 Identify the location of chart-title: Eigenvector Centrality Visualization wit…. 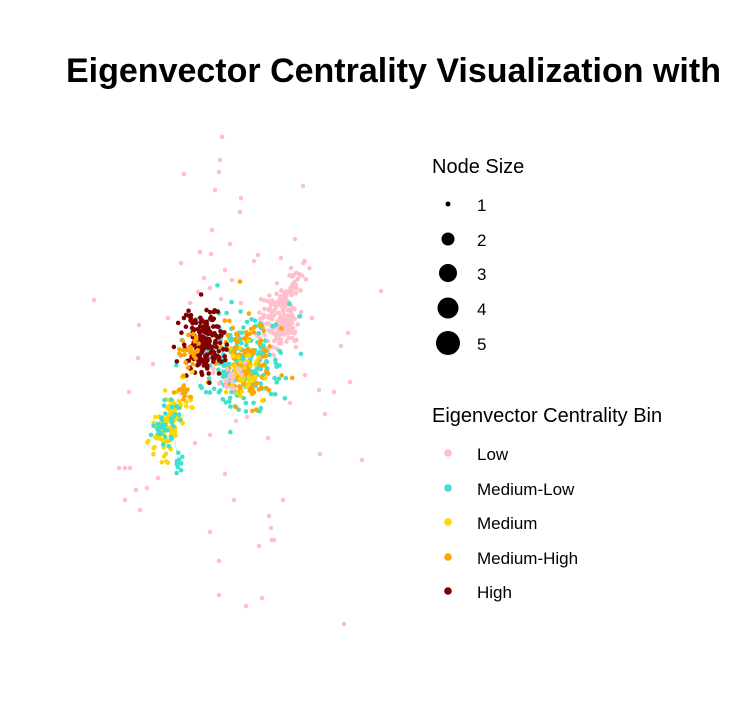
(393, 71).